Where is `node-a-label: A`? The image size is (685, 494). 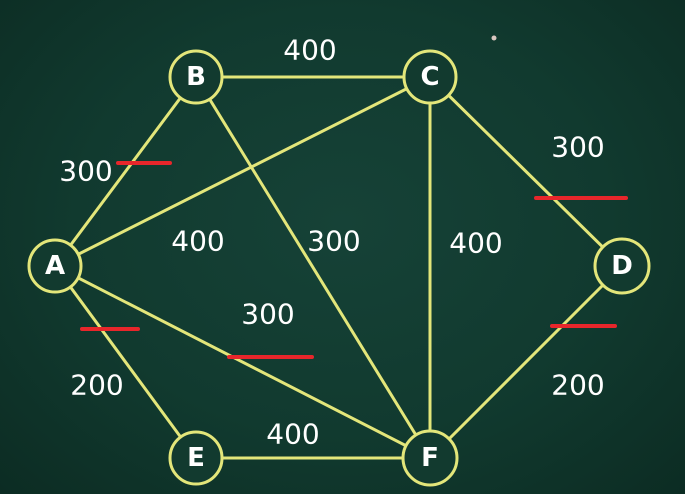
node-a-label: A is located at coordinates (55, 266).